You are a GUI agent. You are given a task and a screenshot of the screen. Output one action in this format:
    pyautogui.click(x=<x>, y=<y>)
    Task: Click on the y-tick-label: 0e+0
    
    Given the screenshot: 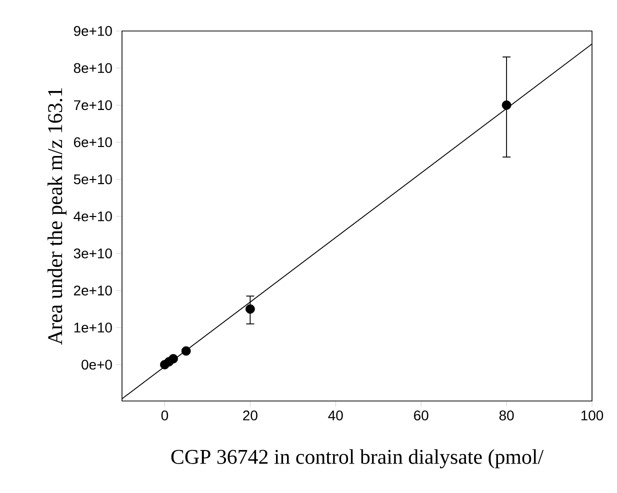 What is the action you would take?
    pyautogui.click(x=97, y=365)
    